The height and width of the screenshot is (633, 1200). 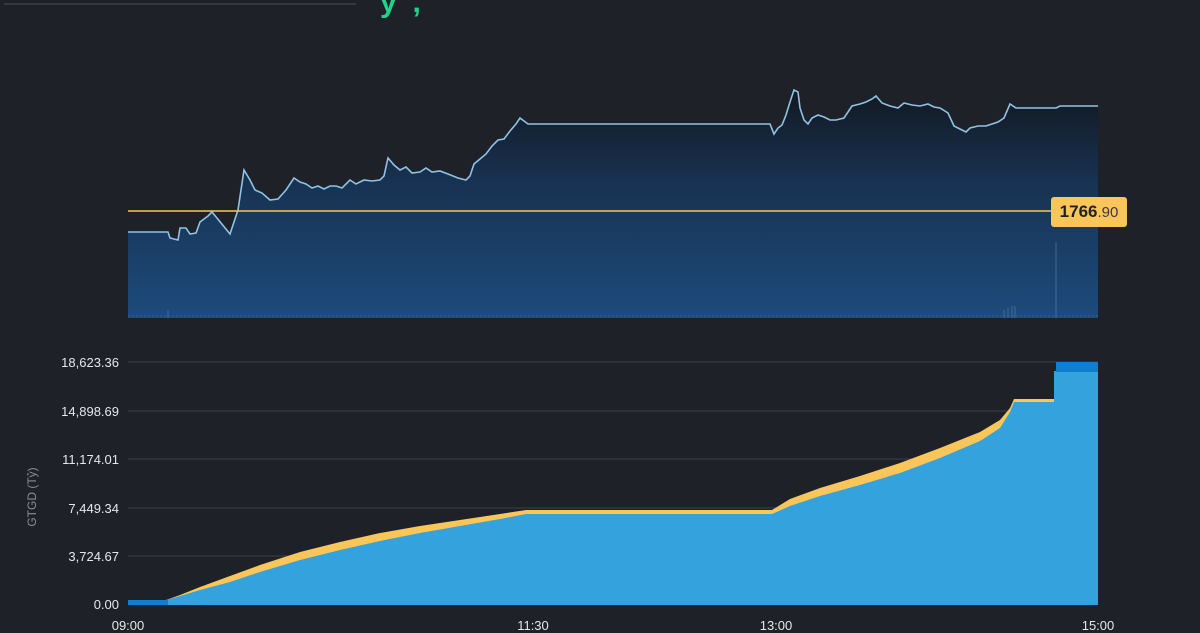 I want to click on y-tick-label: 3,724.67, so click(x=93, y=556).